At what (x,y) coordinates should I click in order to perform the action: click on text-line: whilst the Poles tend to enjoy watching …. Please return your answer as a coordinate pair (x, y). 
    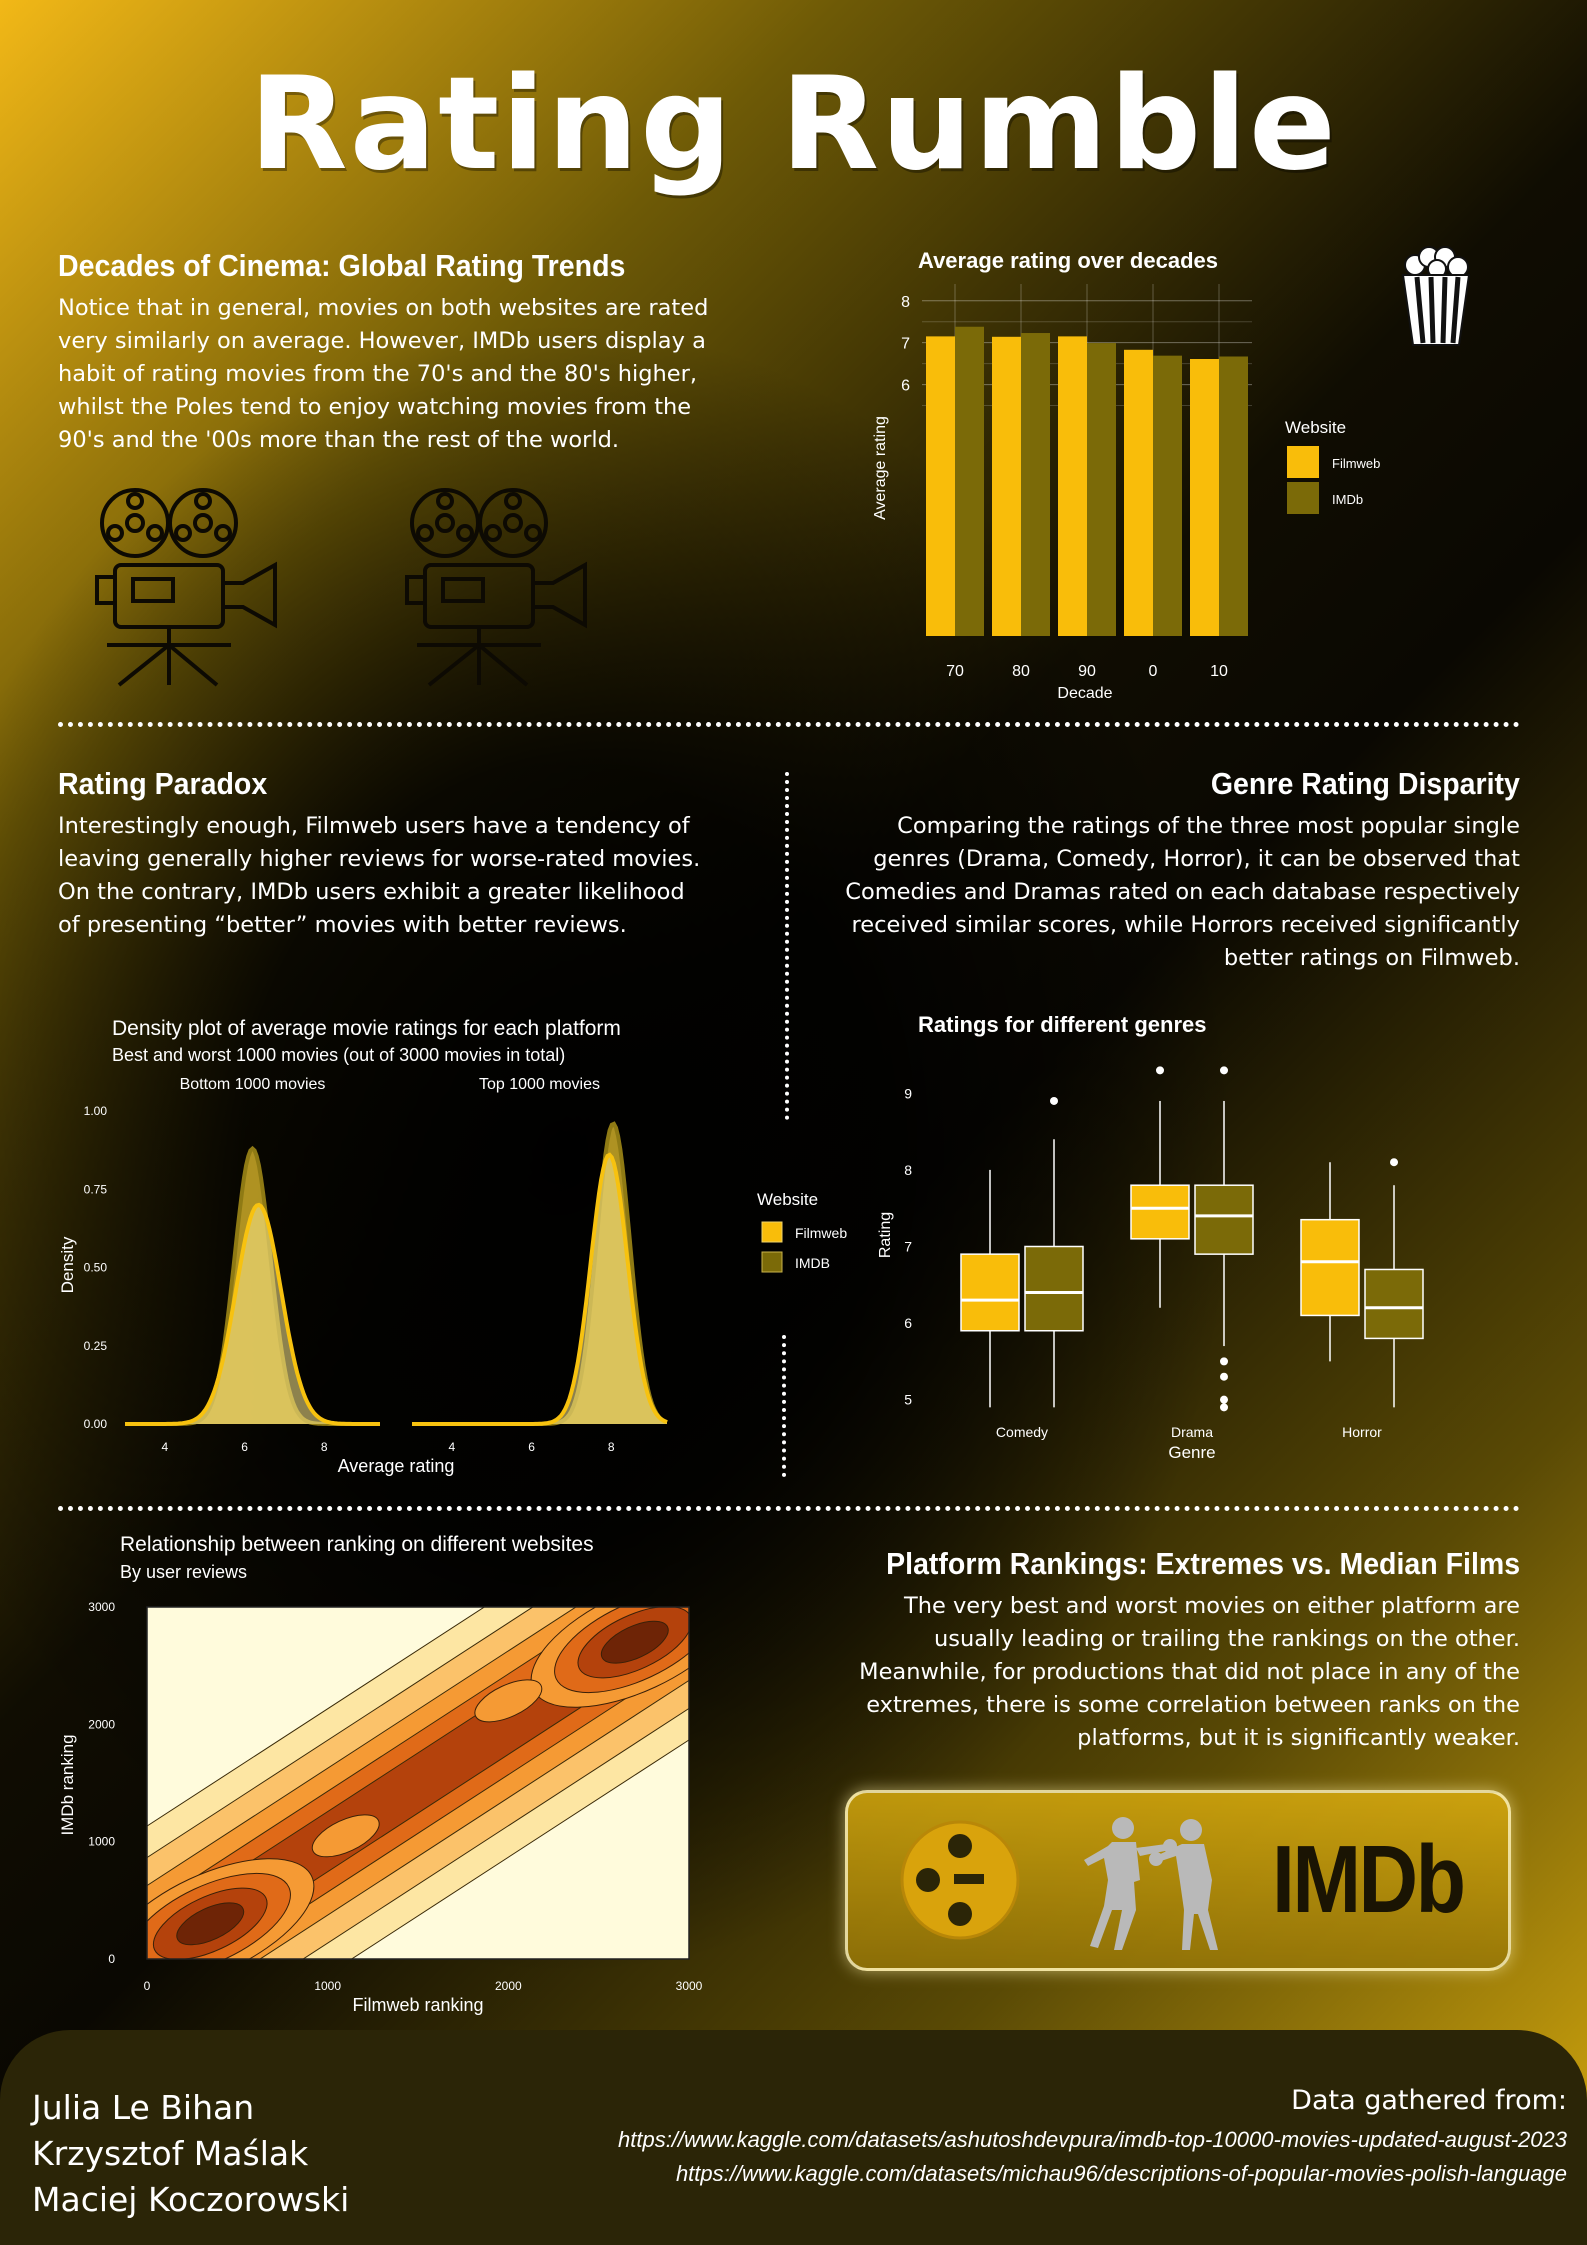
    Looking at the image, I should click on (375, 407).